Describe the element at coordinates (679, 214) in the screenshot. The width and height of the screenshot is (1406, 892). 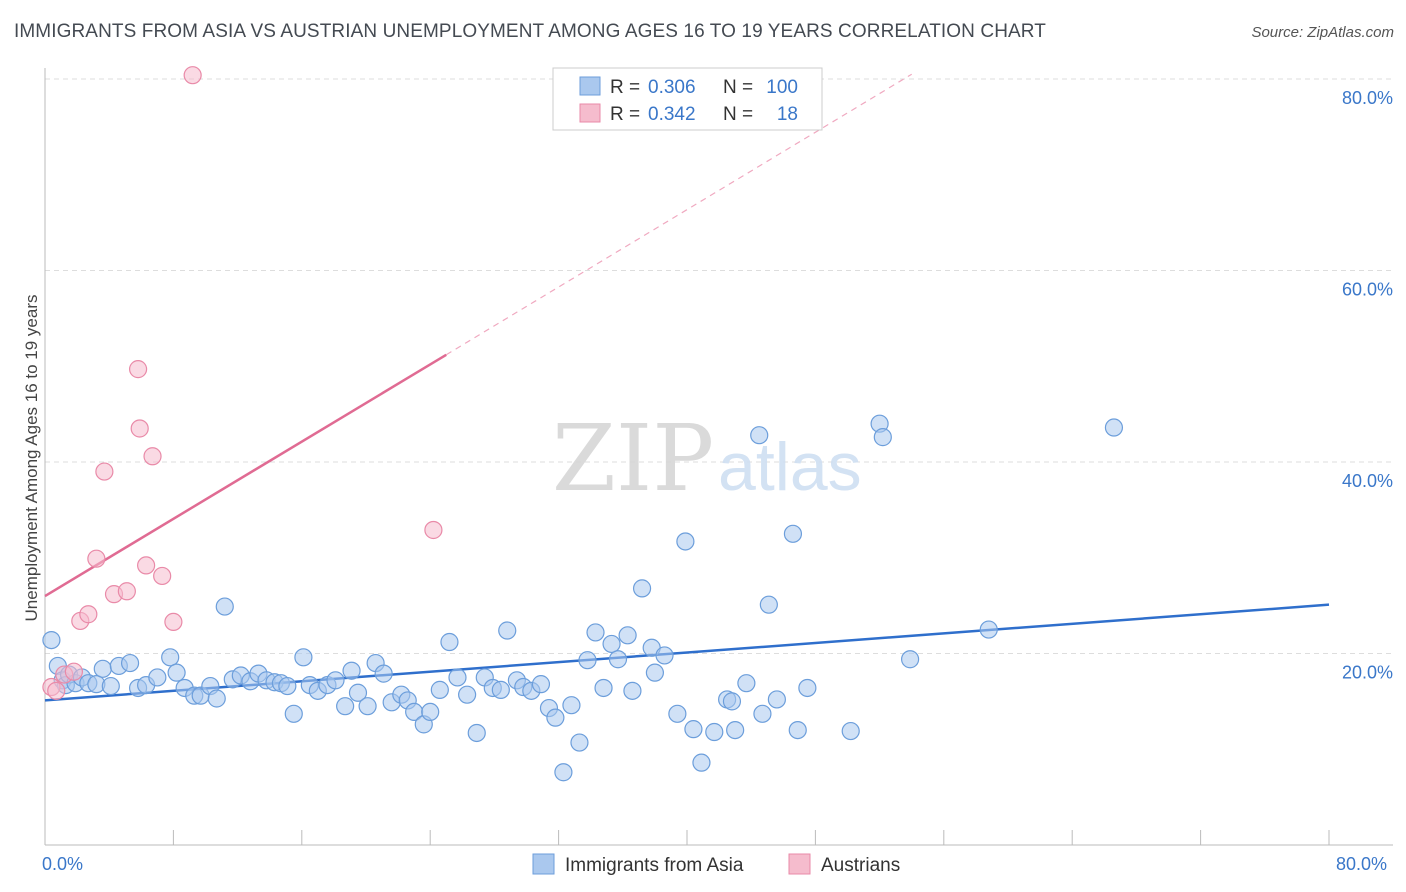
I see `austrians-trend-extension` at that location.